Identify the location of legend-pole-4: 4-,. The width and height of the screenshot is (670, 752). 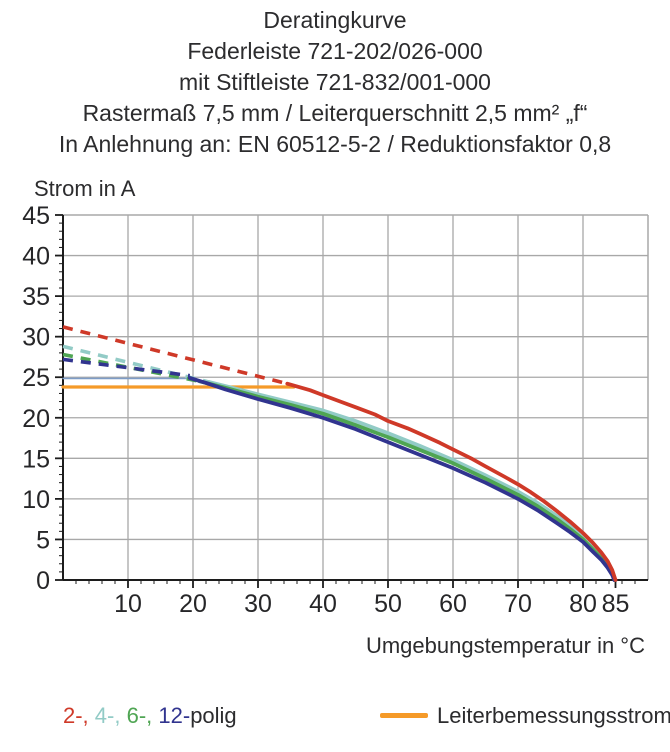
(110, 715).